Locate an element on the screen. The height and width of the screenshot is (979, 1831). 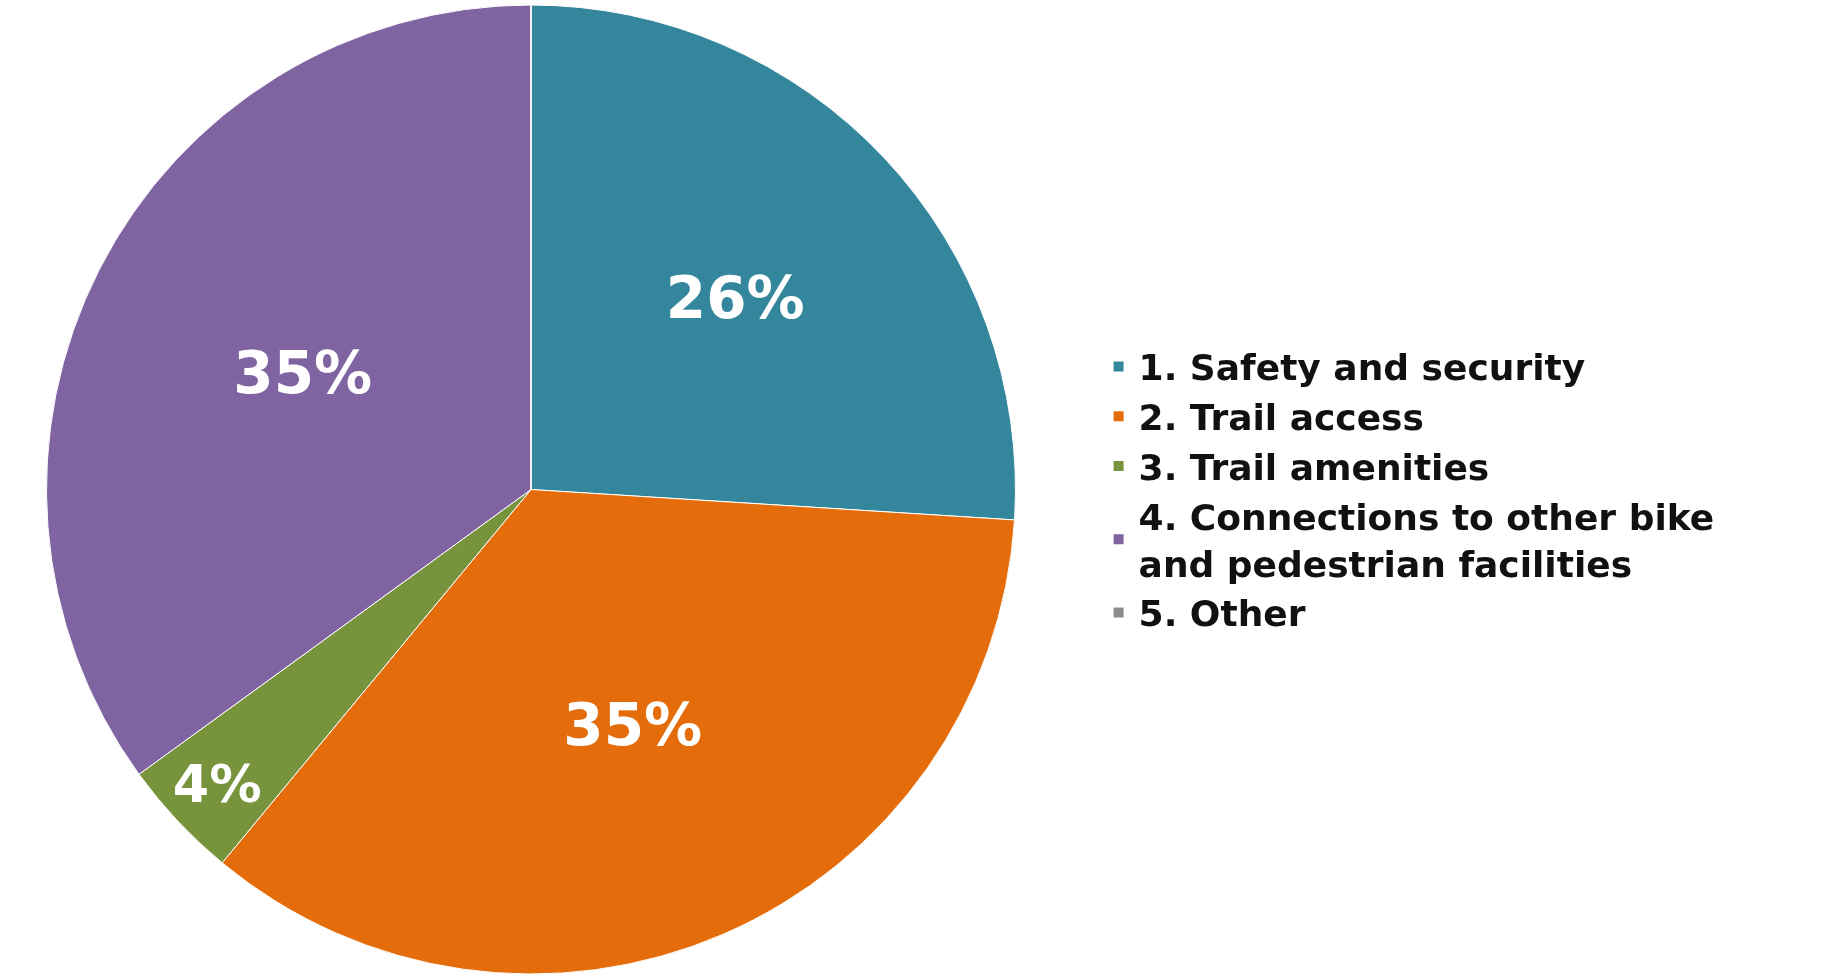
data-label: 4% is located at coordinates (217, 784).